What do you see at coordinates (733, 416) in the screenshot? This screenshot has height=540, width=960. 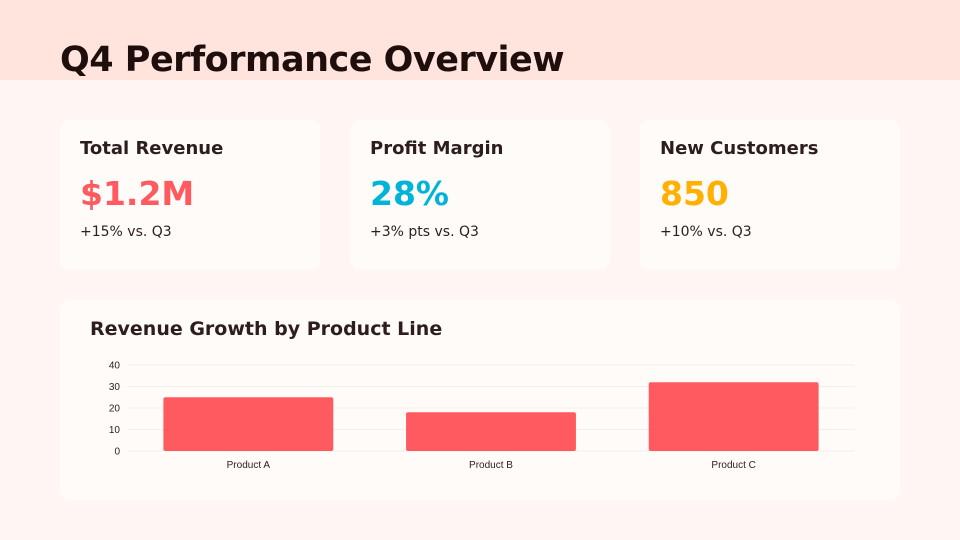 I see `bar-product-c` at bounding box center [733, 416].